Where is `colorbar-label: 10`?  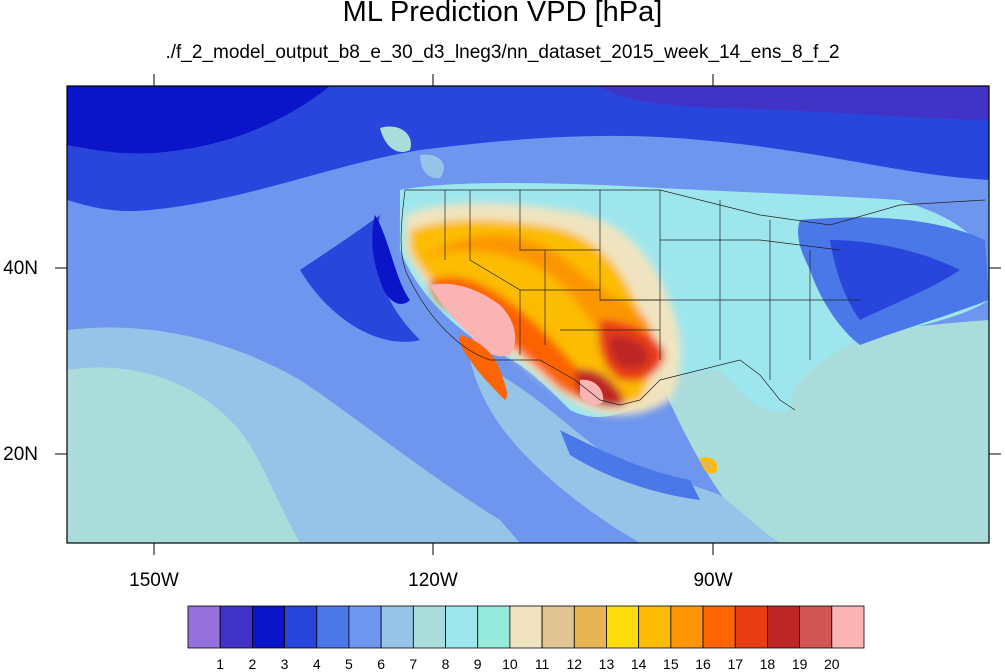 colorbar-label: 10 is located at coordinates (510, 664).